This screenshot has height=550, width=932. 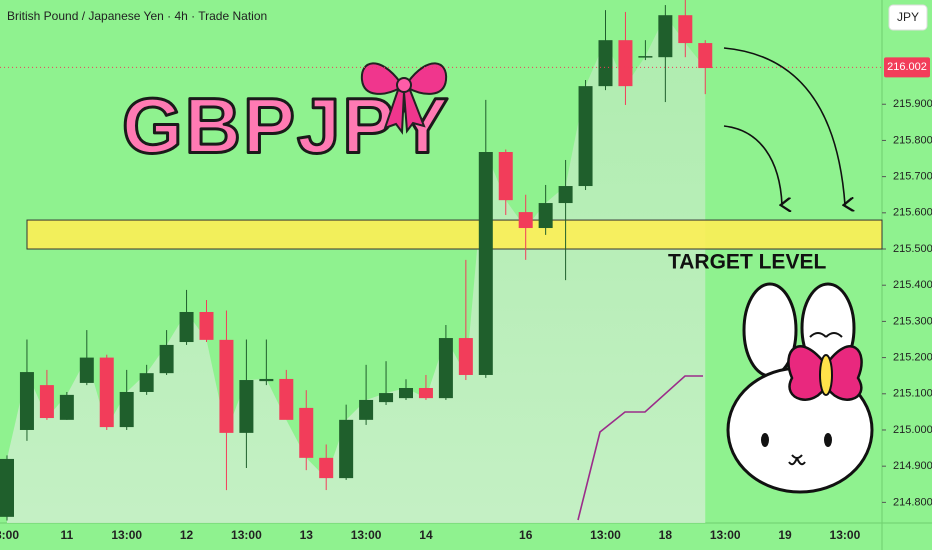 I want to click on indicator-line, so click(x=640, y=448).